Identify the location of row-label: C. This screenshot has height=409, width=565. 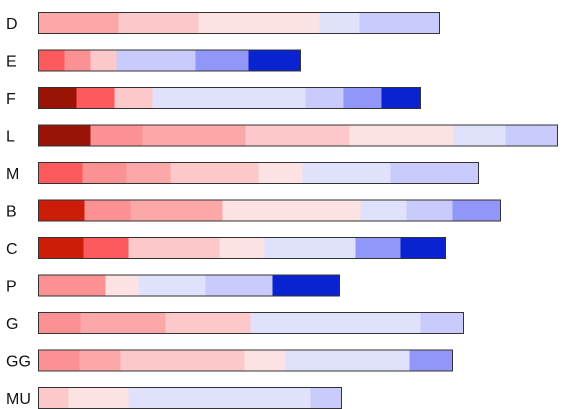
(12, 249).